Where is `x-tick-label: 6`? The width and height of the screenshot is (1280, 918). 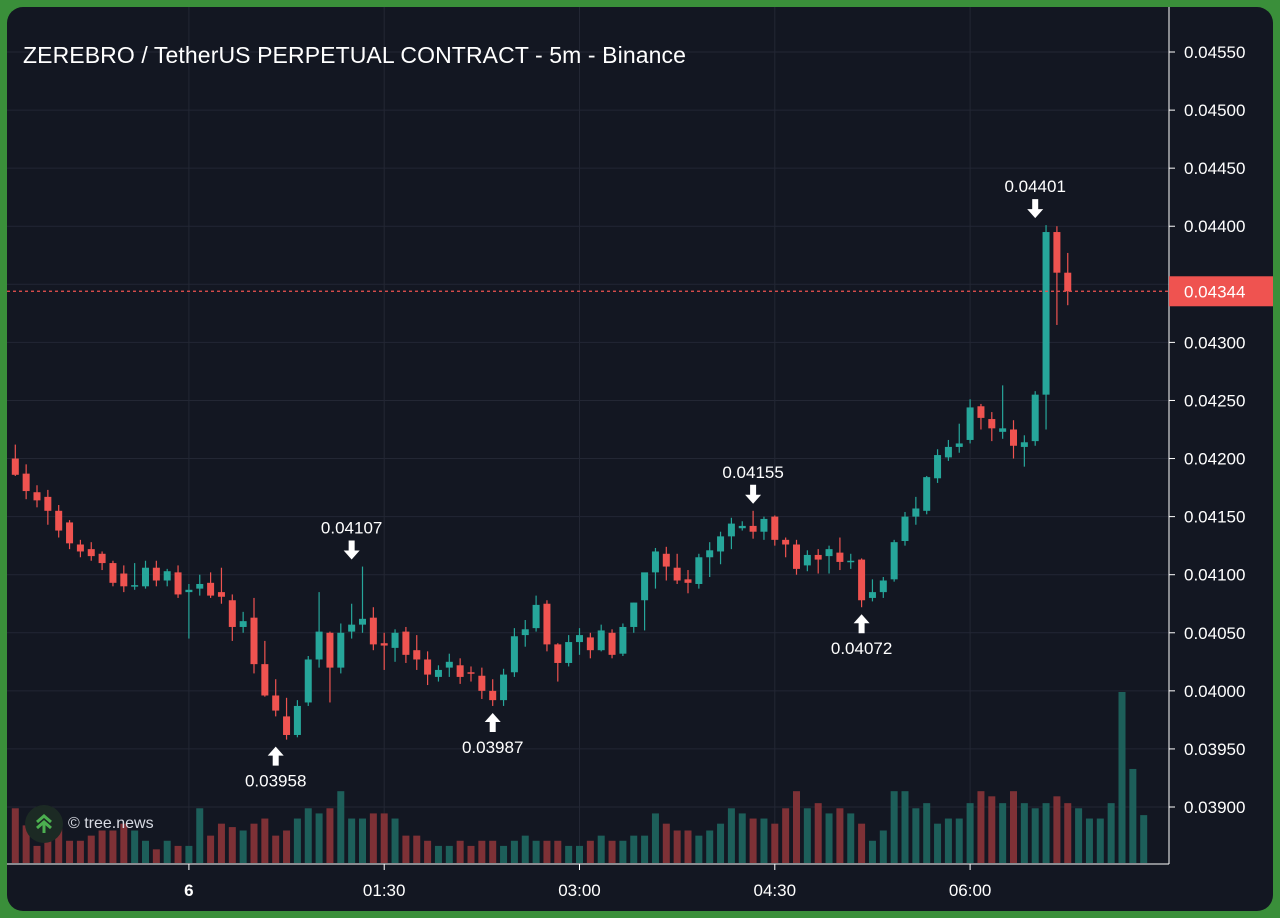 x-tick-label: 6 is located at coordinates (188, 890).